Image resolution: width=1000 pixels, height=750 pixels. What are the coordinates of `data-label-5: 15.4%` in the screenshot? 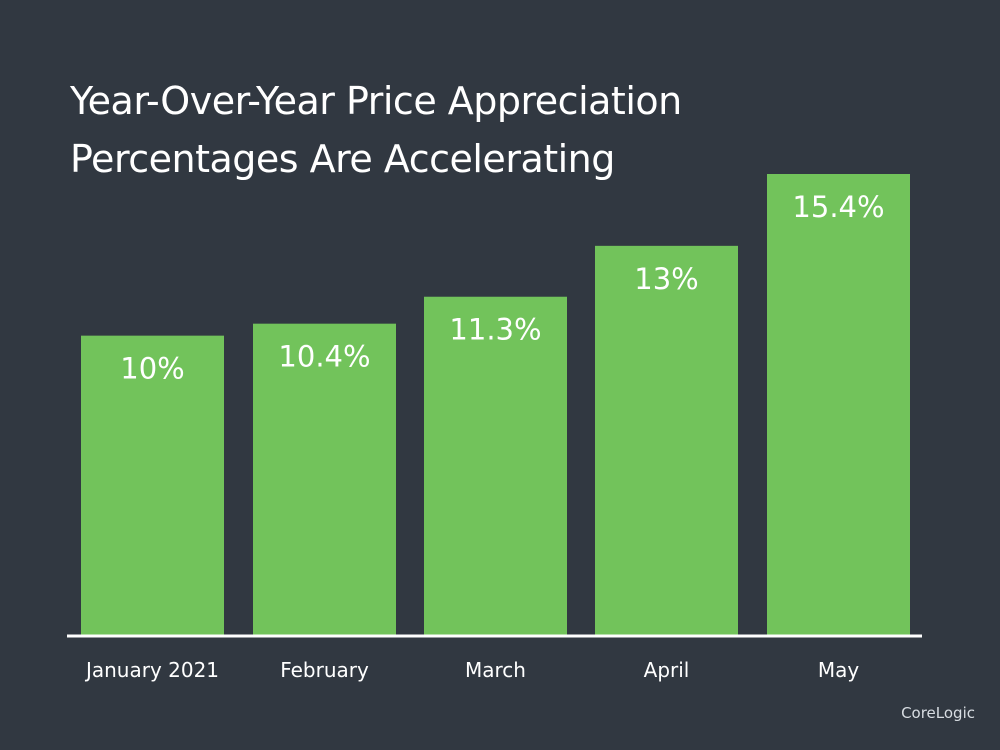 It's located at (838, 207).